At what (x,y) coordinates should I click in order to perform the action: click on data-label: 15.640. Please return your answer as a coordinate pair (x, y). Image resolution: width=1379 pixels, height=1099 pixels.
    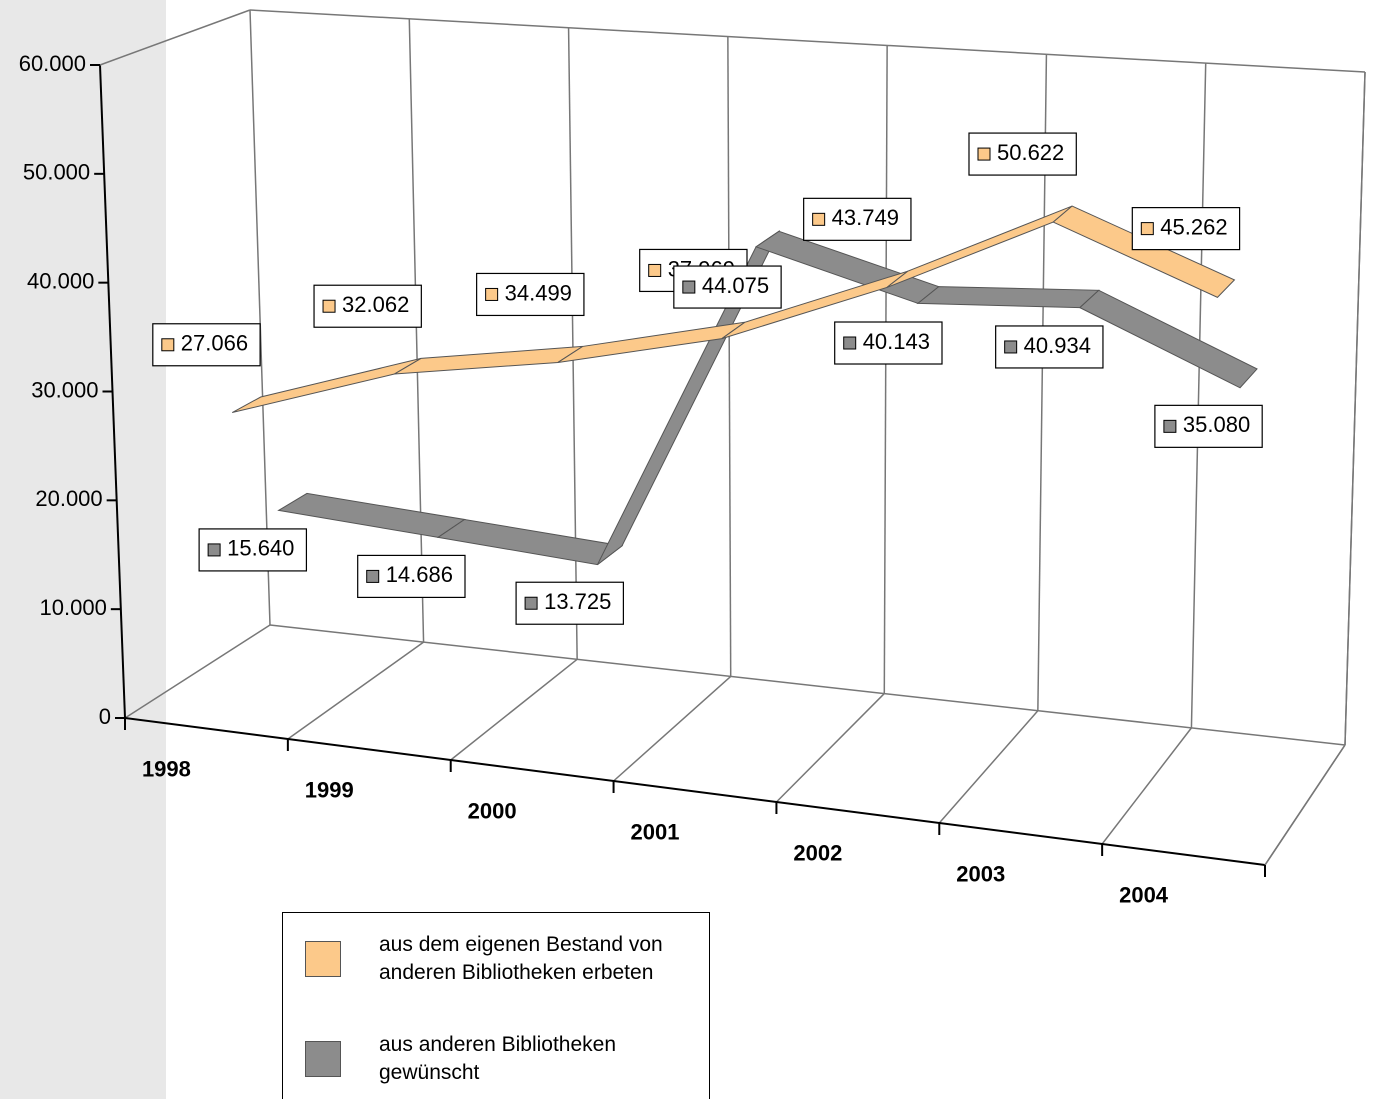
    Looking at the image, I should click on (253, 550).